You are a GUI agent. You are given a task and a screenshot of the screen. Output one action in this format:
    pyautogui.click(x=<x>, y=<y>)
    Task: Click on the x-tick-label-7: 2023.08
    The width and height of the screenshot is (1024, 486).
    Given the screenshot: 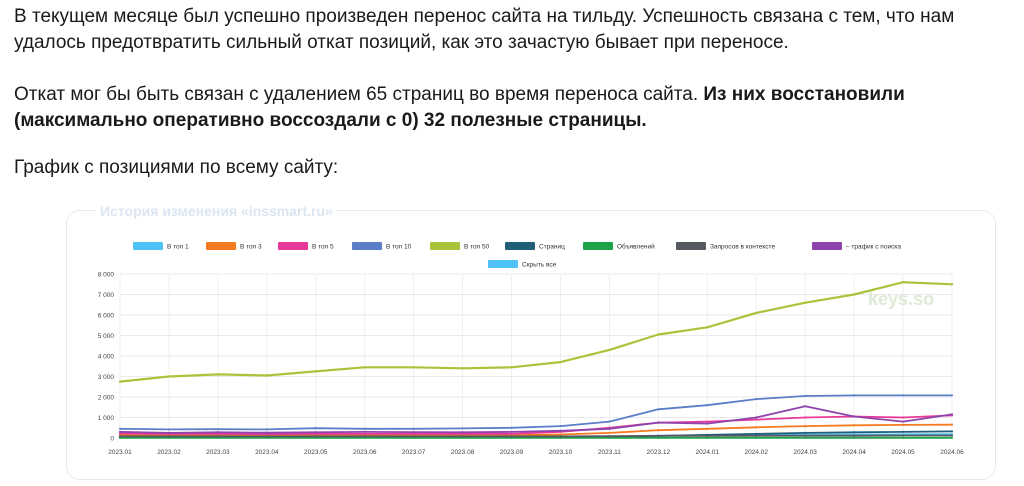 What is the action you would take?
    pyautogui.click(x=463, y=452)
    